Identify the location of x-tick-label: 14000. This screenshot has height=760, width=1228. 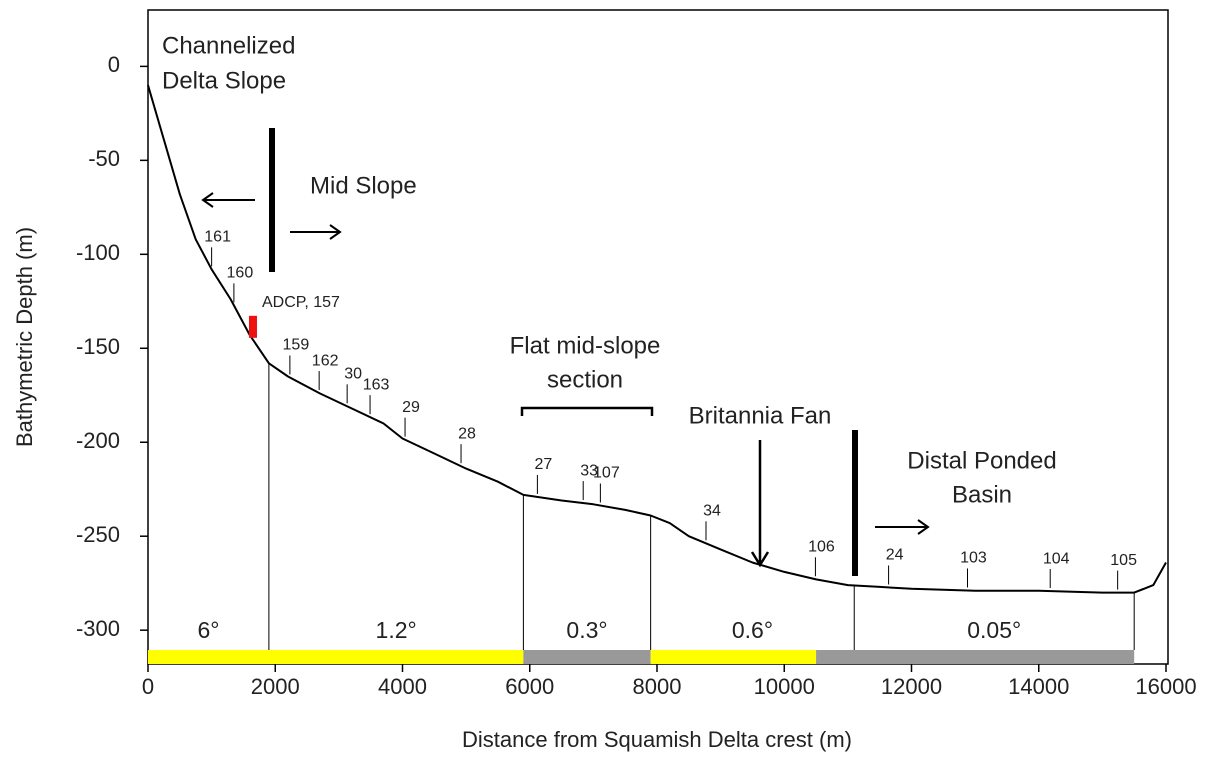
(1038, 686).